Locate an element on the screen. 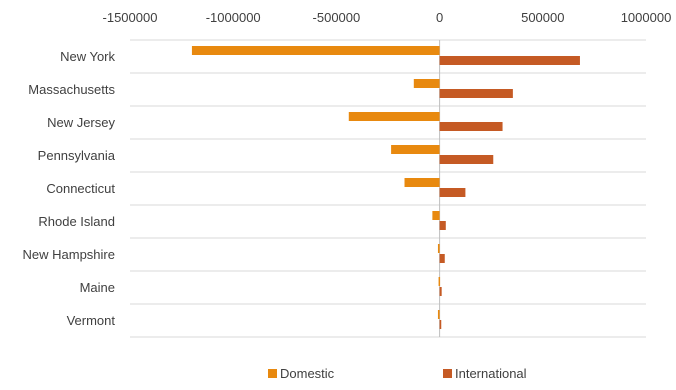 The width and height of the screenshot is (676, 390). category-label: Pennsylvania is located at coordinates (77, 155).